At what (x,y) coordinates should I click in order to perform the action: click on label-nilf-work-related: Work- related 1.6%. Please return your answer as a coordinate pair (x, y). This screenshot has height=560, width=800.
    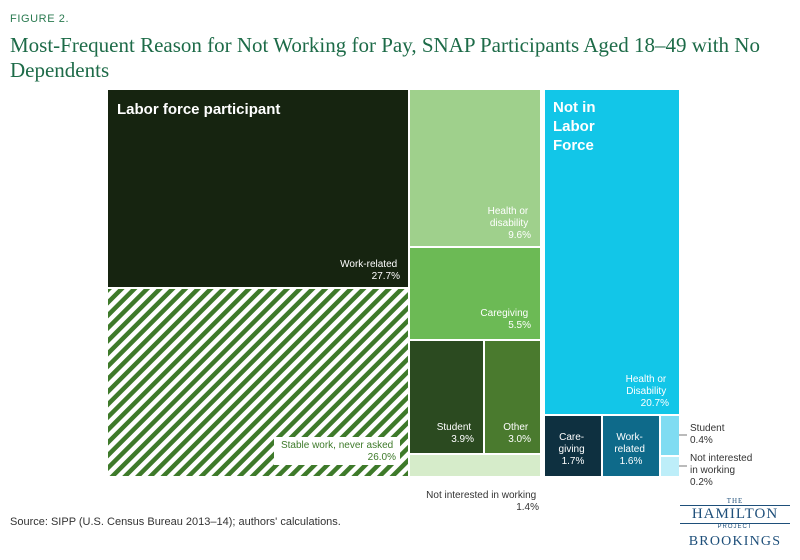
    Looking at the image, I should click on (630, 449).